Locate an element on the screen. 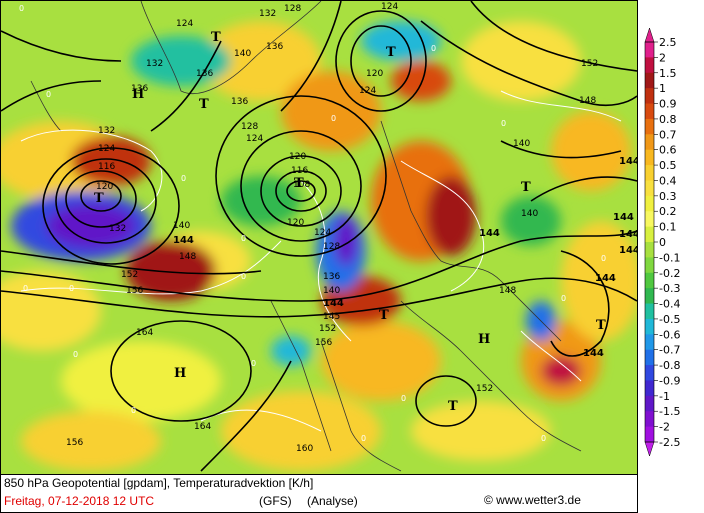 The image size is (704, 513). run-mode-label: (Analyse) is located at coordinates (332, 501).